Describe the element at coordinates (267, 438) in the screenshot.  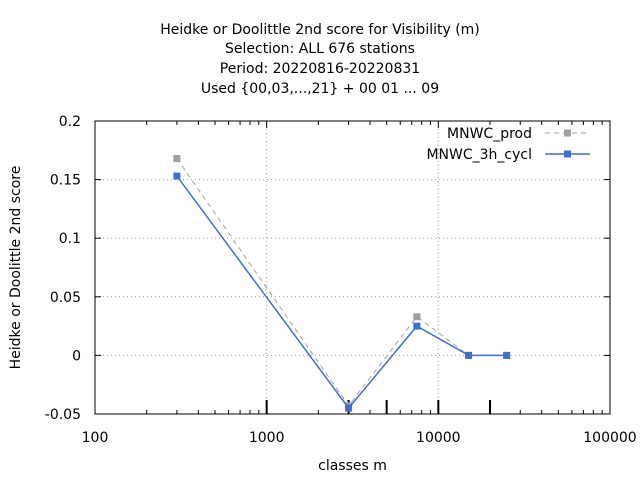
I see `x-tick-label: 1000` at that location.